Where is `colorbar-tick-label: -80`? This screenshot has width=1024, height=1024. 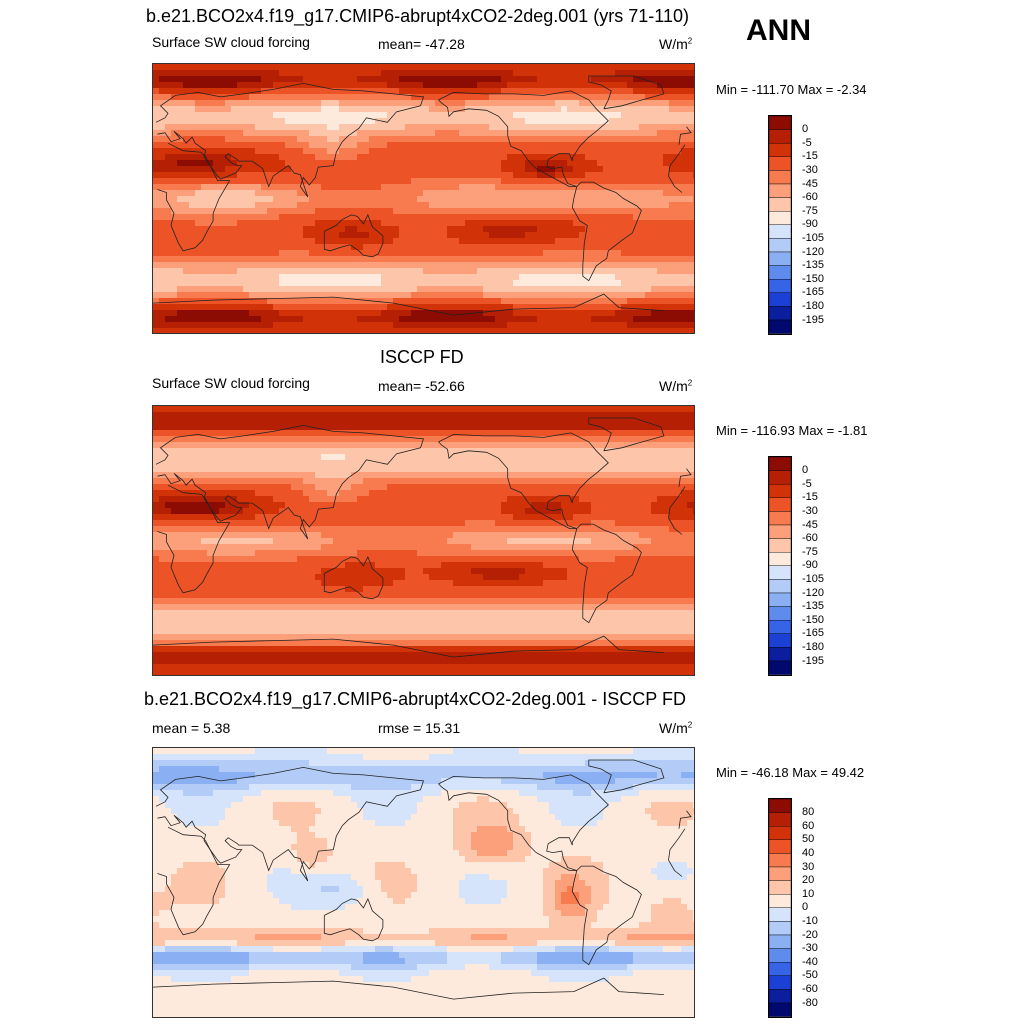
colorbar-tick-label: -80 is located at coordinates (810, 1002).